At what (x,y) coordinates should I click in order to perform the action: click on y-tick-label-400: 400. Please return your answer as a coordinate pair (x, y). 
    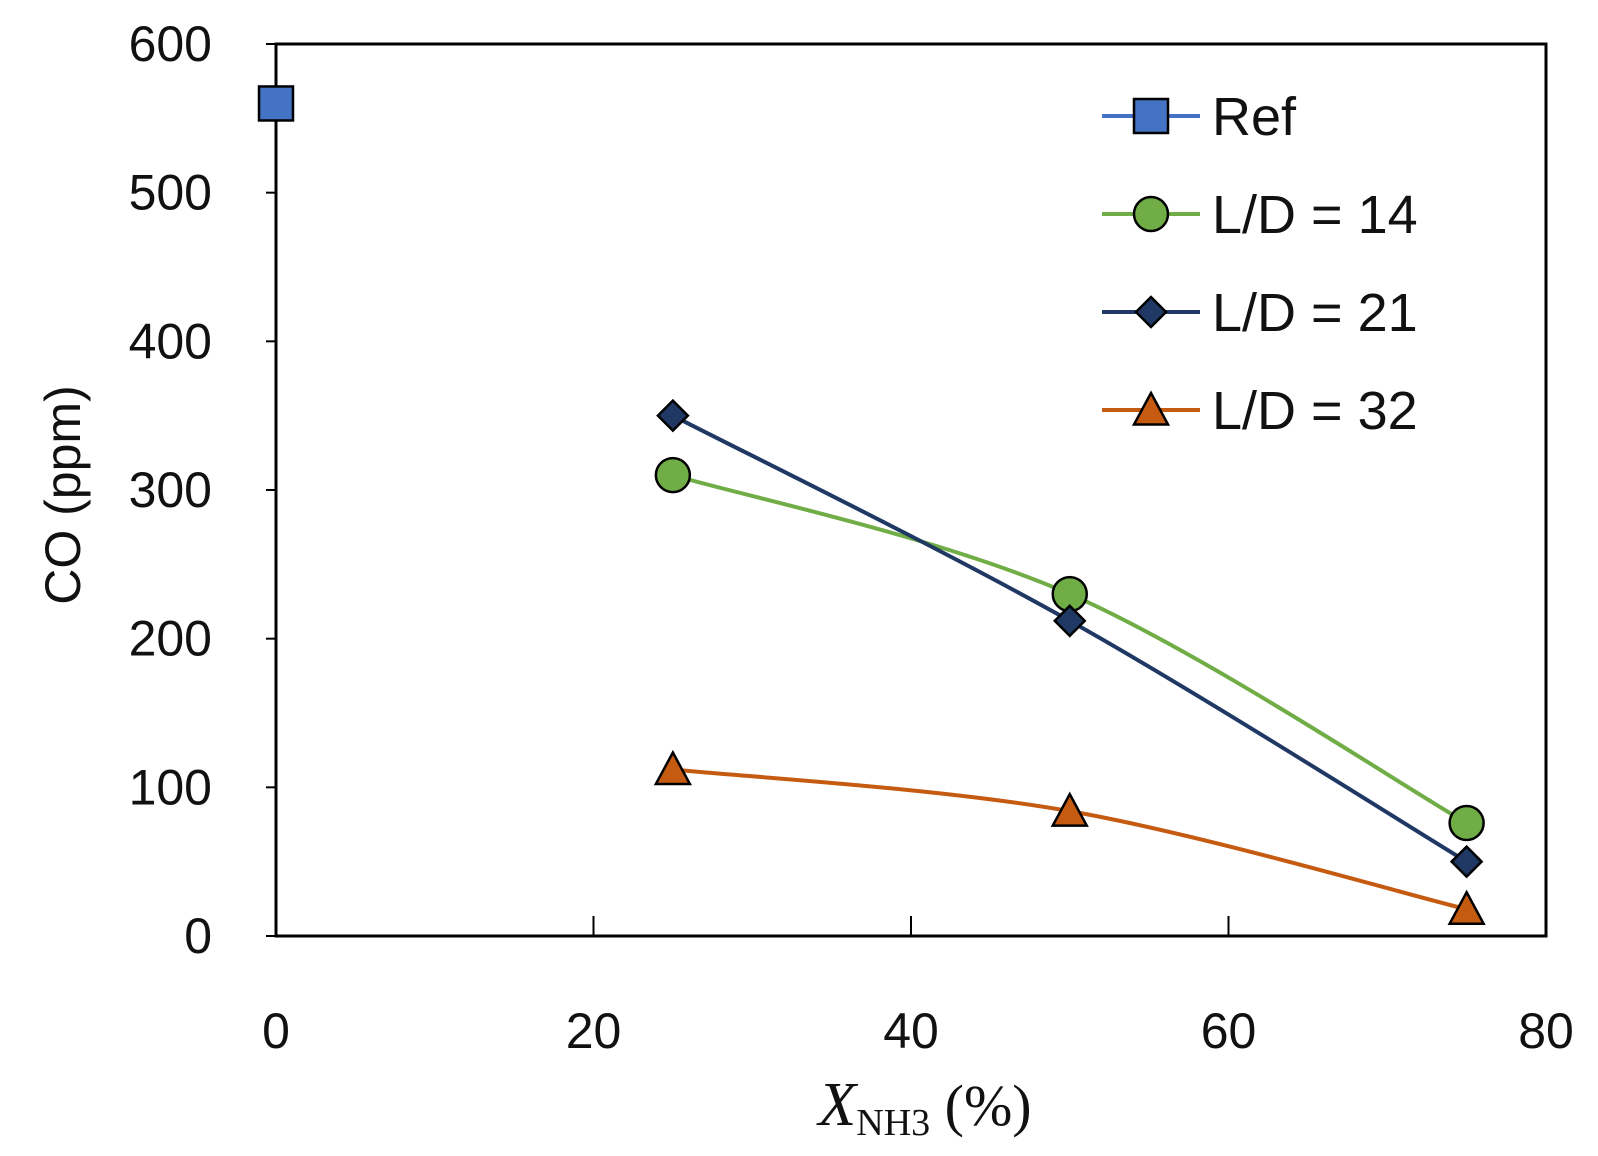
    Looking at the image, I should click on (170, 341).